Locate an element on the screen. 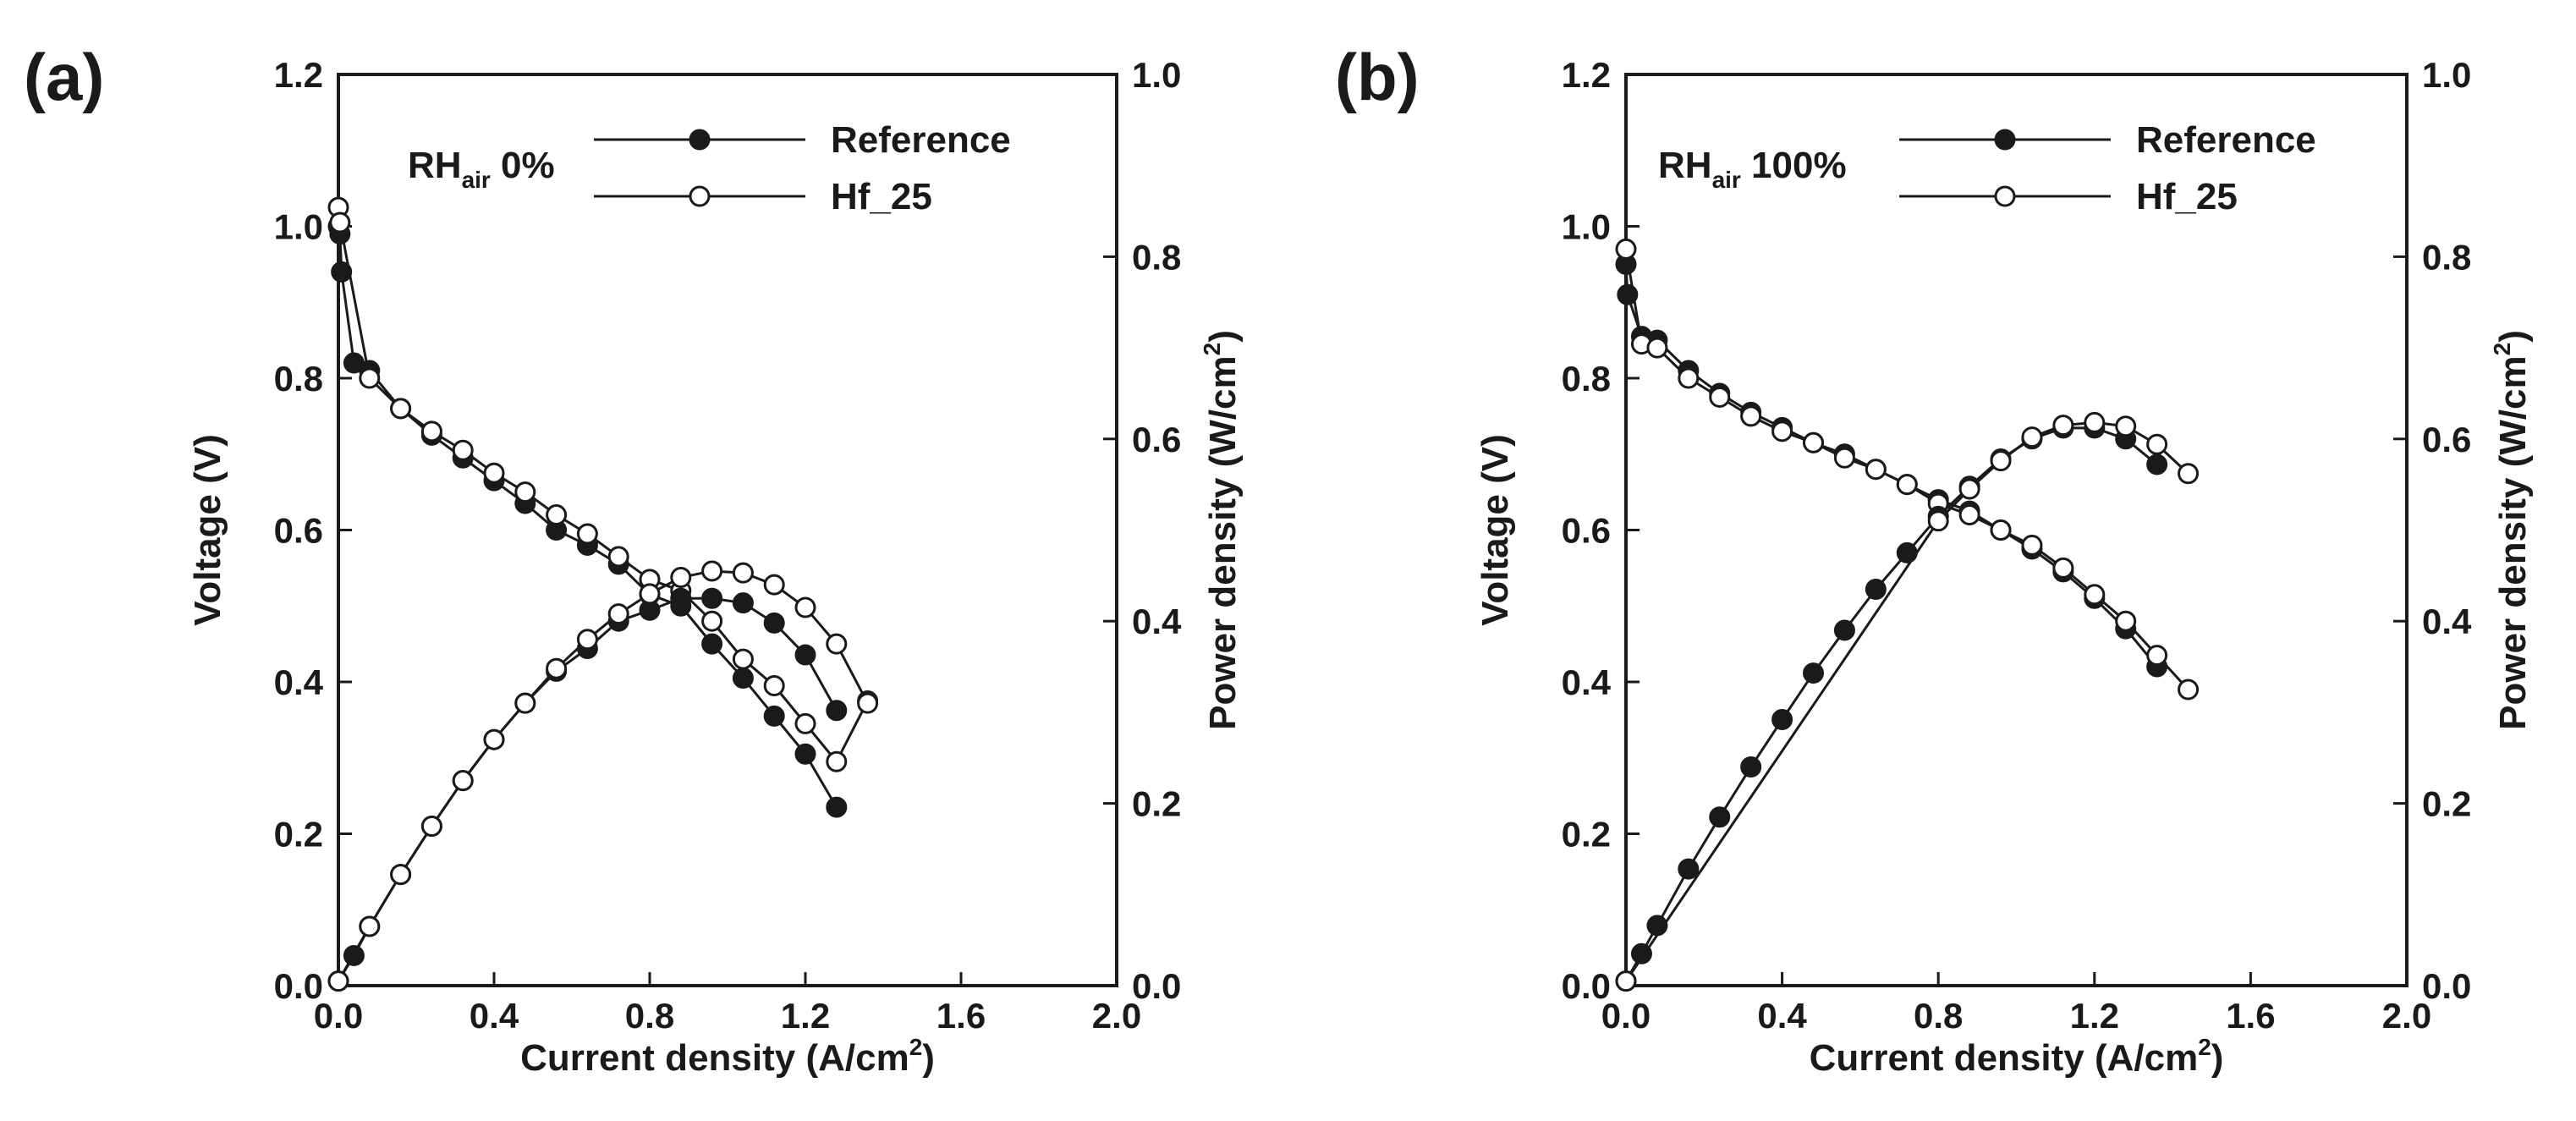  y2-tick-label: 0.6 is located at coordinates (2447, 439).